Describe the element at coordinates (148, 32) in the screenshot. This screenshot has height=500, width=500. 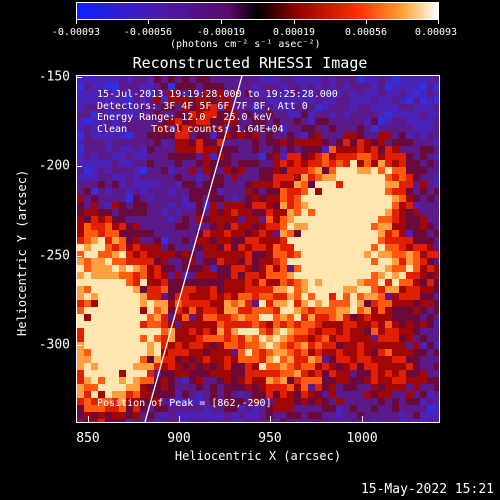
I see `colorbar-tick-label: -0.00056` at that location.